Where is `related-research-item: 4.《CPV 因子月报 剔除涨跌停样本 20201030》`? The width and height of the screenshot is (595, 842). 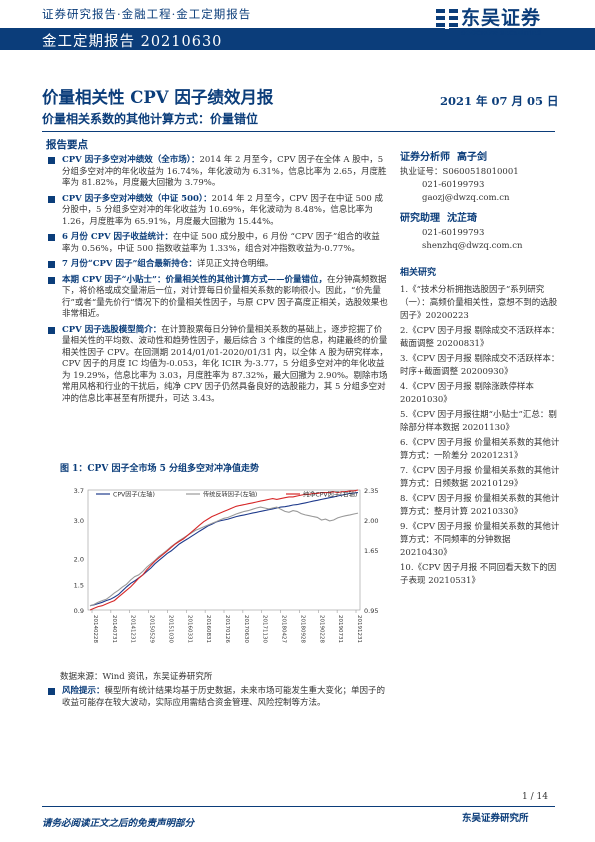
related-research-item: 4.《CPV 因子月报 剔除涨跌停样本 20201030》 is located at coordinates (467, 393).